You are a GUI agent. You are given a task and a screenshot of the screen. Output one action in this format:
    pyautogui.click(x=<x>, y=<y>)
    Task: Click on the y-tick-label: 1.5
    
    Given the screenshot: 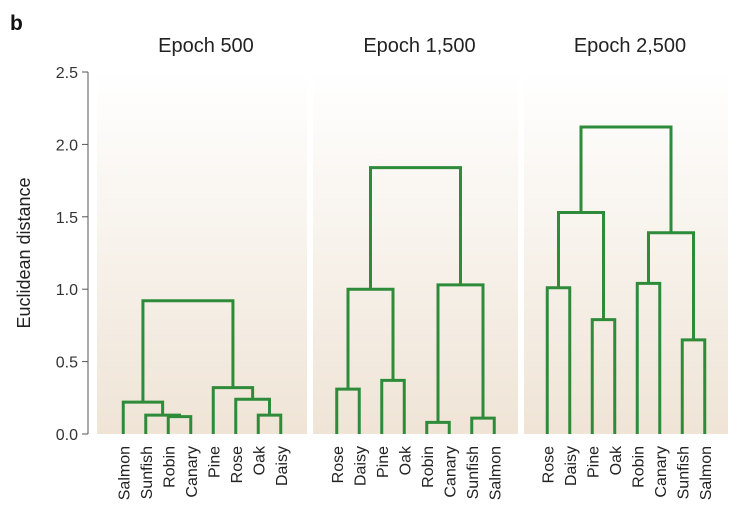 What is the action you would take?
    pyautogui.click(x=67, y=218)
    